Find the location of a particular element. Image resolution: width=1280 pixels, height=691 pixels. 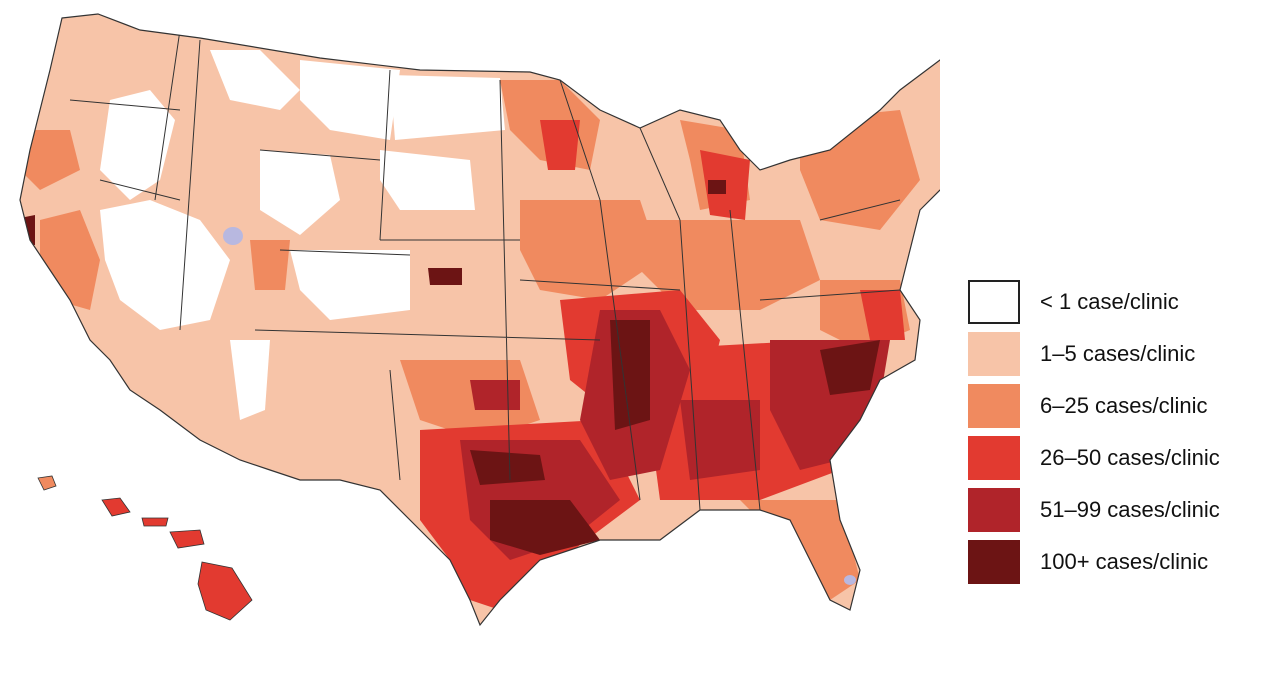

legend-label: 1–5 cases/clinic is located at coordinates (1118, 353).